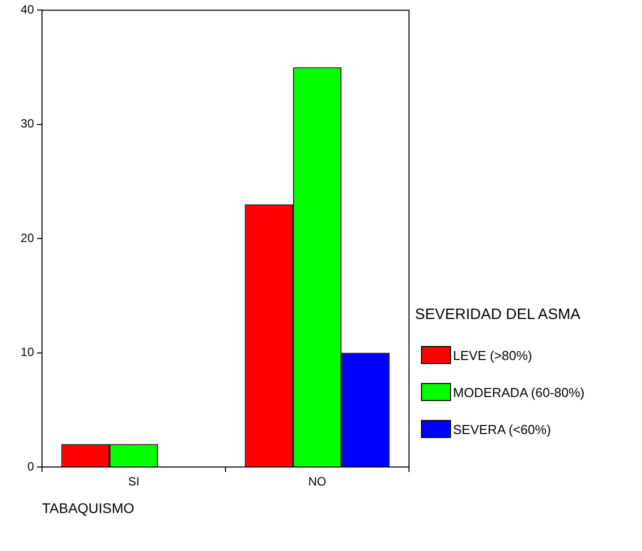 The width and height of the screenshot is (642, 551). Describe the element at coordinates (492, 355) in the screenshot. I see `legend-label: LEVE (>80%)` at that location.